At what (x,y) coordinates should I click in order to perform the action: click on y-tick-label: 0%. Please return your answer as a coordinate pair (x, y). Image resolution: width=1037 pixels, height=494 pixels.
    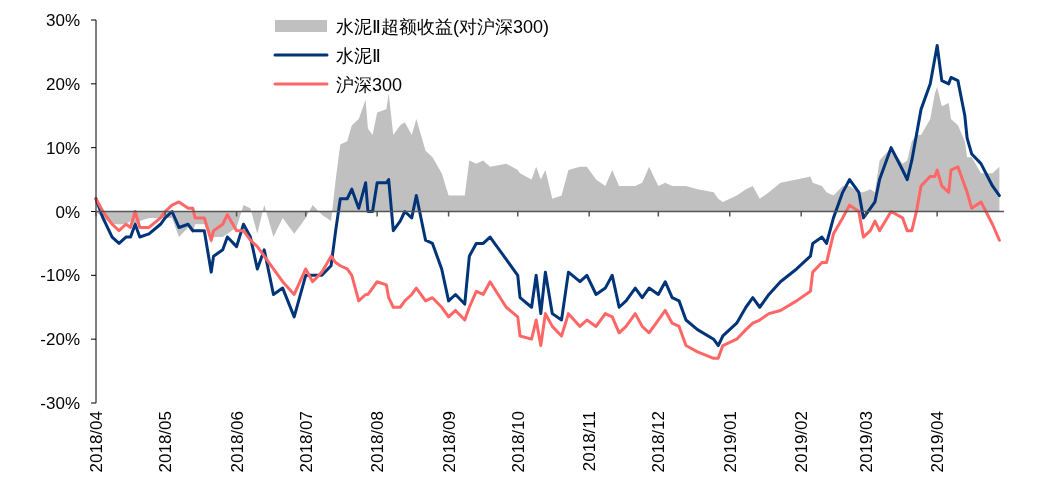
    Looking at the image, I should click on (67, 212).